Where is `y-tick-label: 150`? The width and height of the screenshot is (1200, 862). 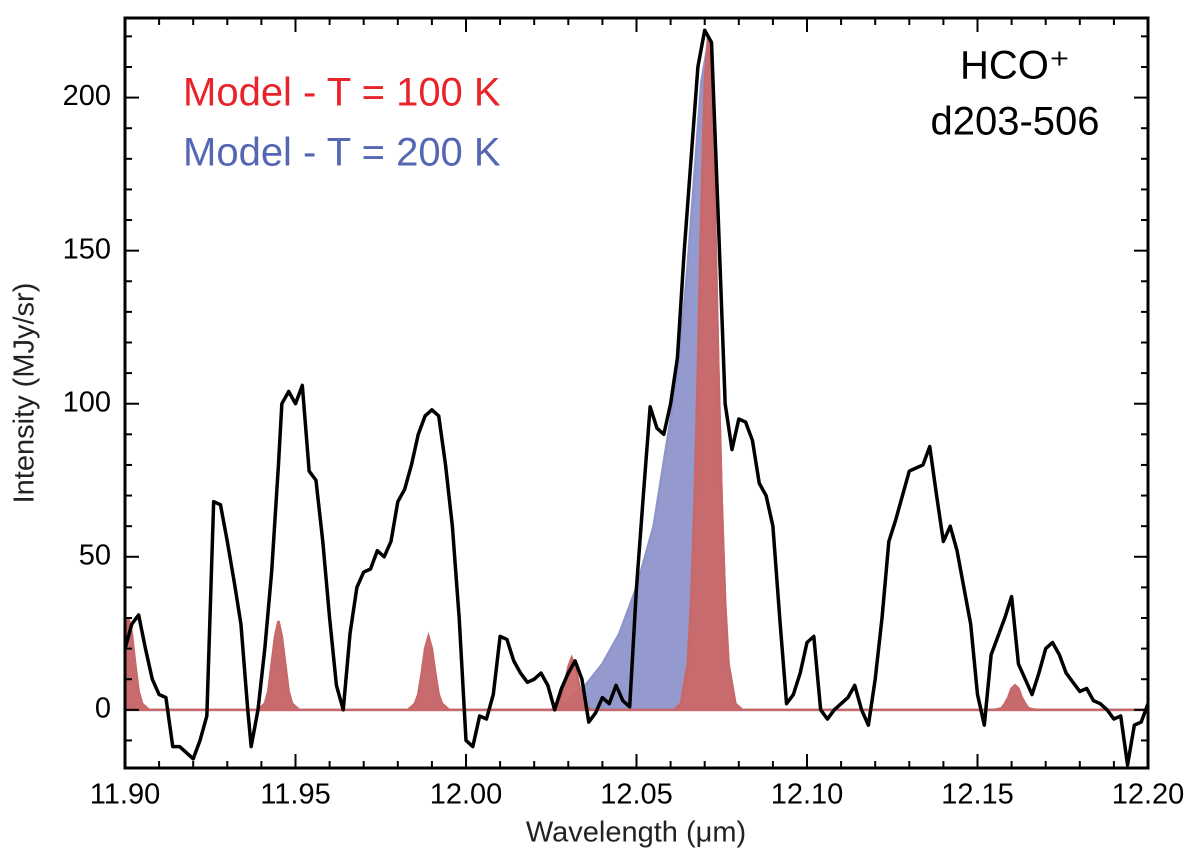
y-tick-label: 150 is located at coordinates (87, 249).